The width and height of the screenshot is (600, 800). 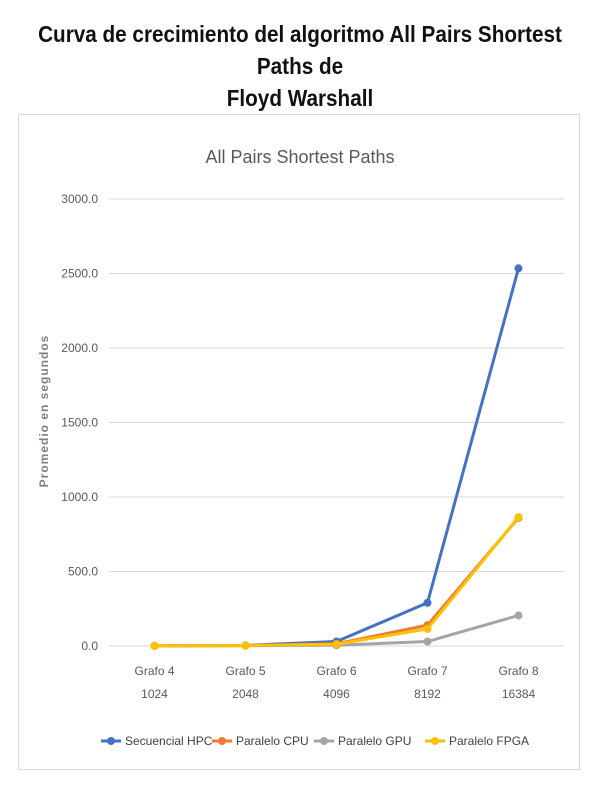 What do you see at coordinates (374, 741) in the screenshot?
I see `legend-label: Paralelo GPU` at bounding box center [374, 741].